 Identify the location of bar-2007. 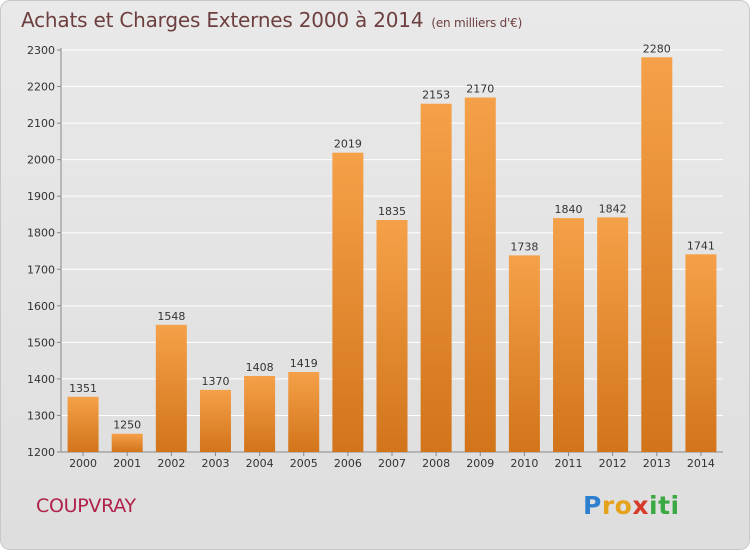
(392, 335).